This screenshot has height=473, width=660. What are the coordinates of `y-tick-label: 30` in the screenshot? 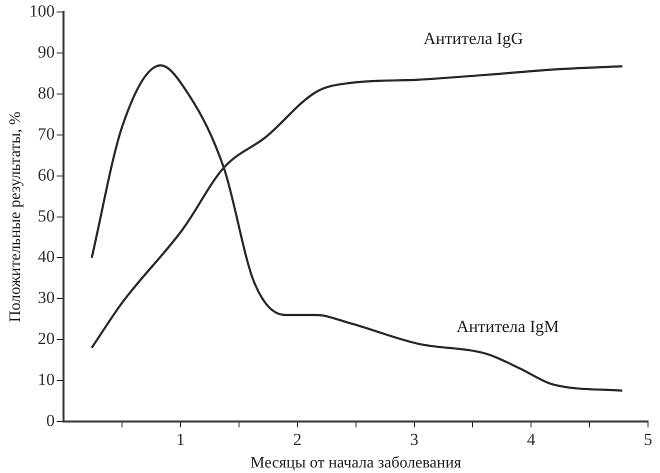 It's located at (46, 298).